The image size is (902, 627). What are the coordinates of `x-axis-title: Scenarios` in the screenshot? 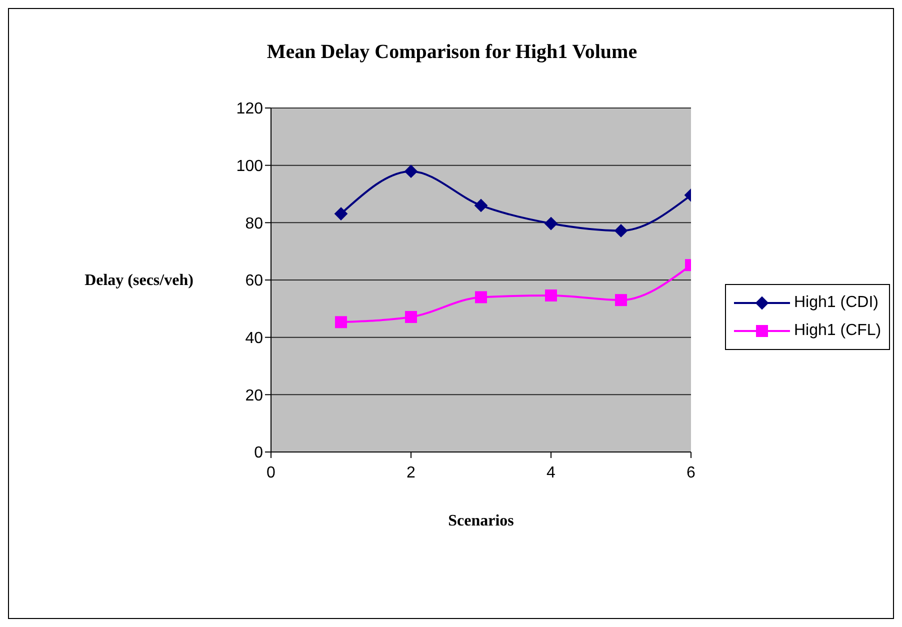 It's located at (481, 521).